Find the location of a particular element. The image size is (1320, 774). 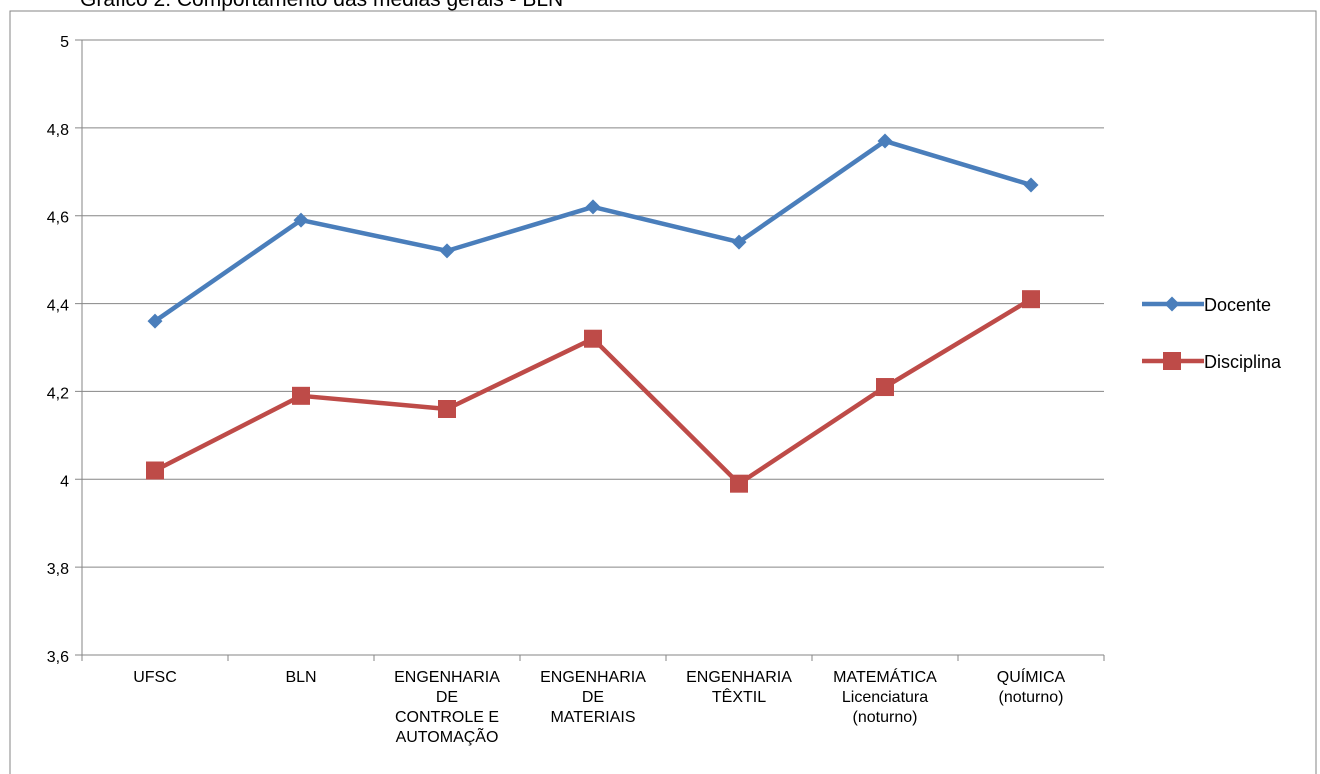

y-tick-label: 4,2 is located at coordinates (58, 393).